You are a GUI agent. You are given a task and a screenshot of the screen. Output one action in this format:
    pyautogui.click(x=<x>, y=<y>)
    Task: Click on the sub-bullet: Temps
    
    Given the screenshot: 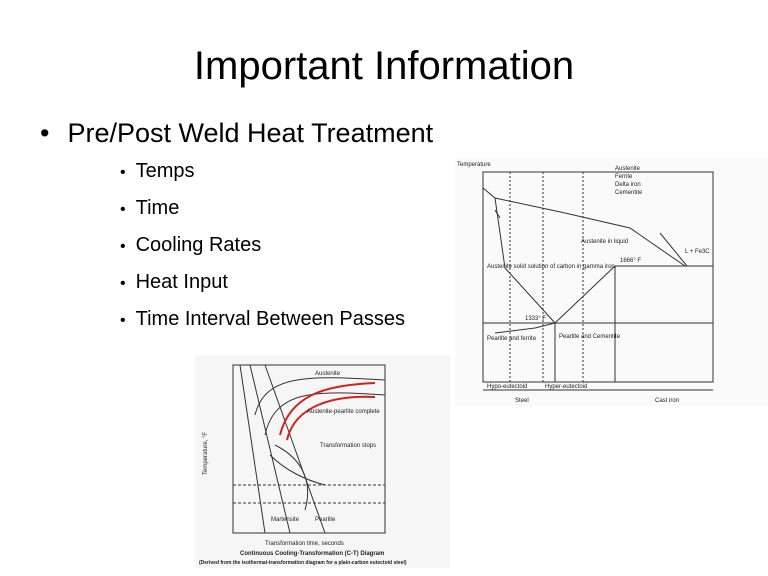 What is the action you would take?
    pyautogui.click(x=262, y=178)
    